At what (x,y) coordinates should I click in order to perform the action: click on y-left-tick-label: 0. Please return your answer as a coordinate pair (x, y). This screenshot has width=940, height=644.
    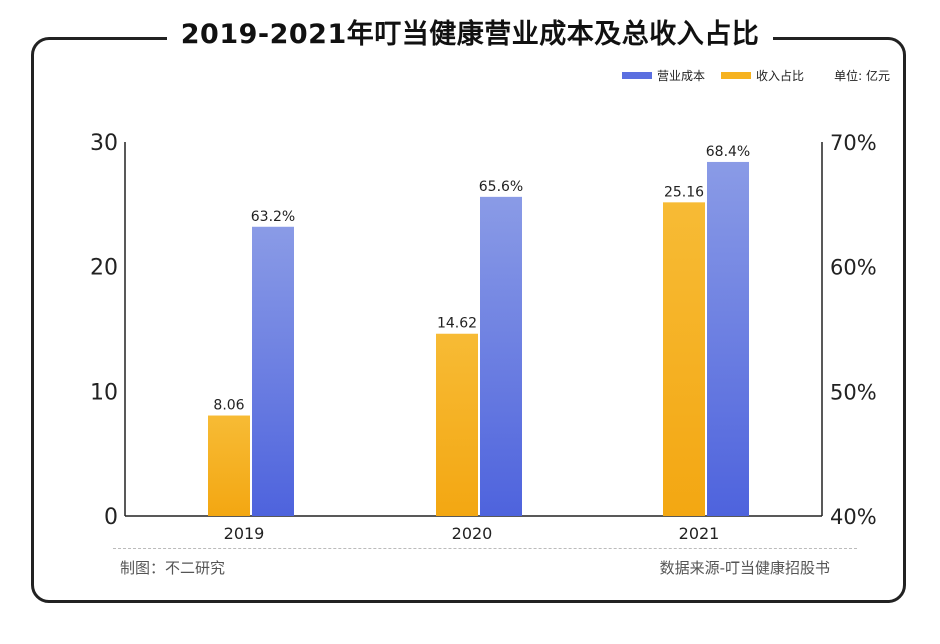
    Looking at the image, I should click on (111, 517).